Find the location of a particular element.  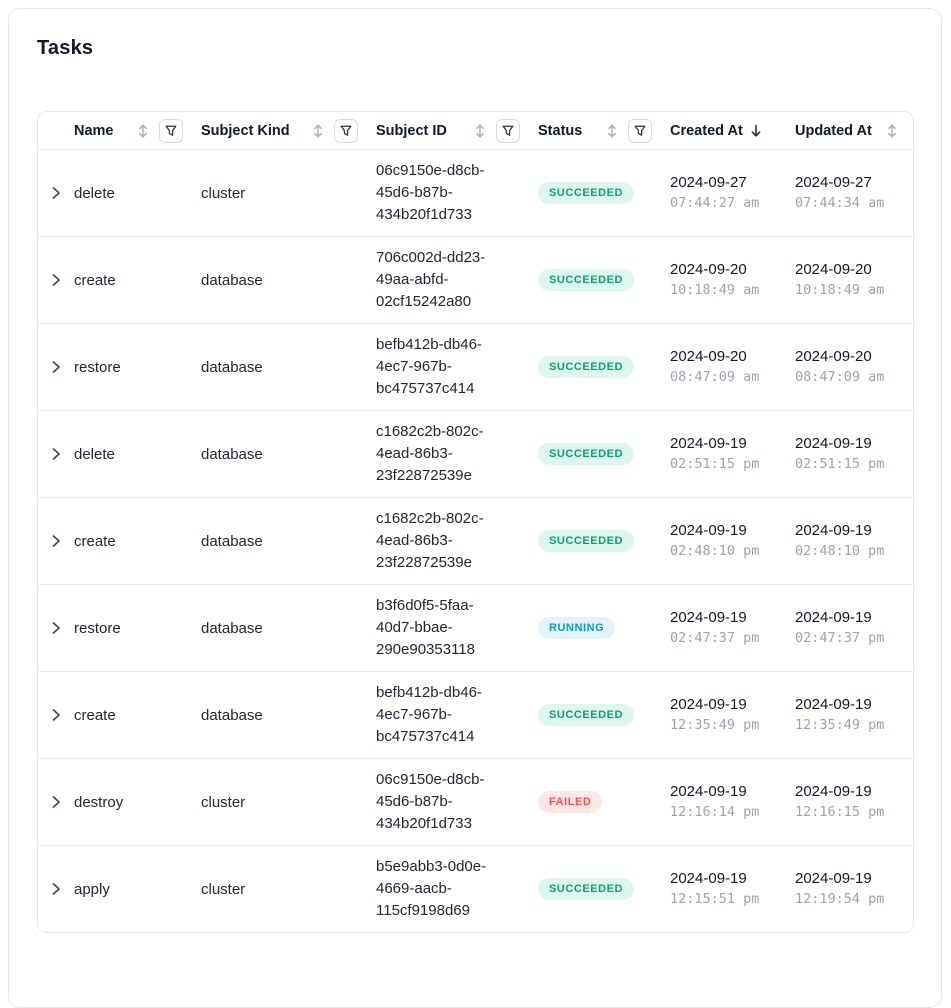

sort-desc-icon is located at coordinates (756, 130).